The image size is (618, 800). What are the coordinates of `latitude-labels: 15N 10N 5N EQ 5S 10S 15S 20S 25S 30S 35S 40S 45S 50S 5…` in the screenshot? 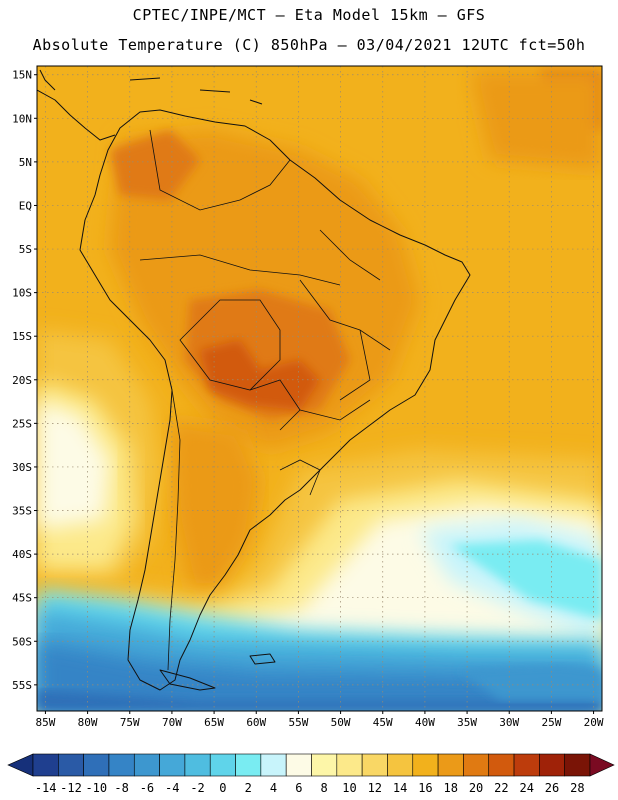 It's located at (24, 380).